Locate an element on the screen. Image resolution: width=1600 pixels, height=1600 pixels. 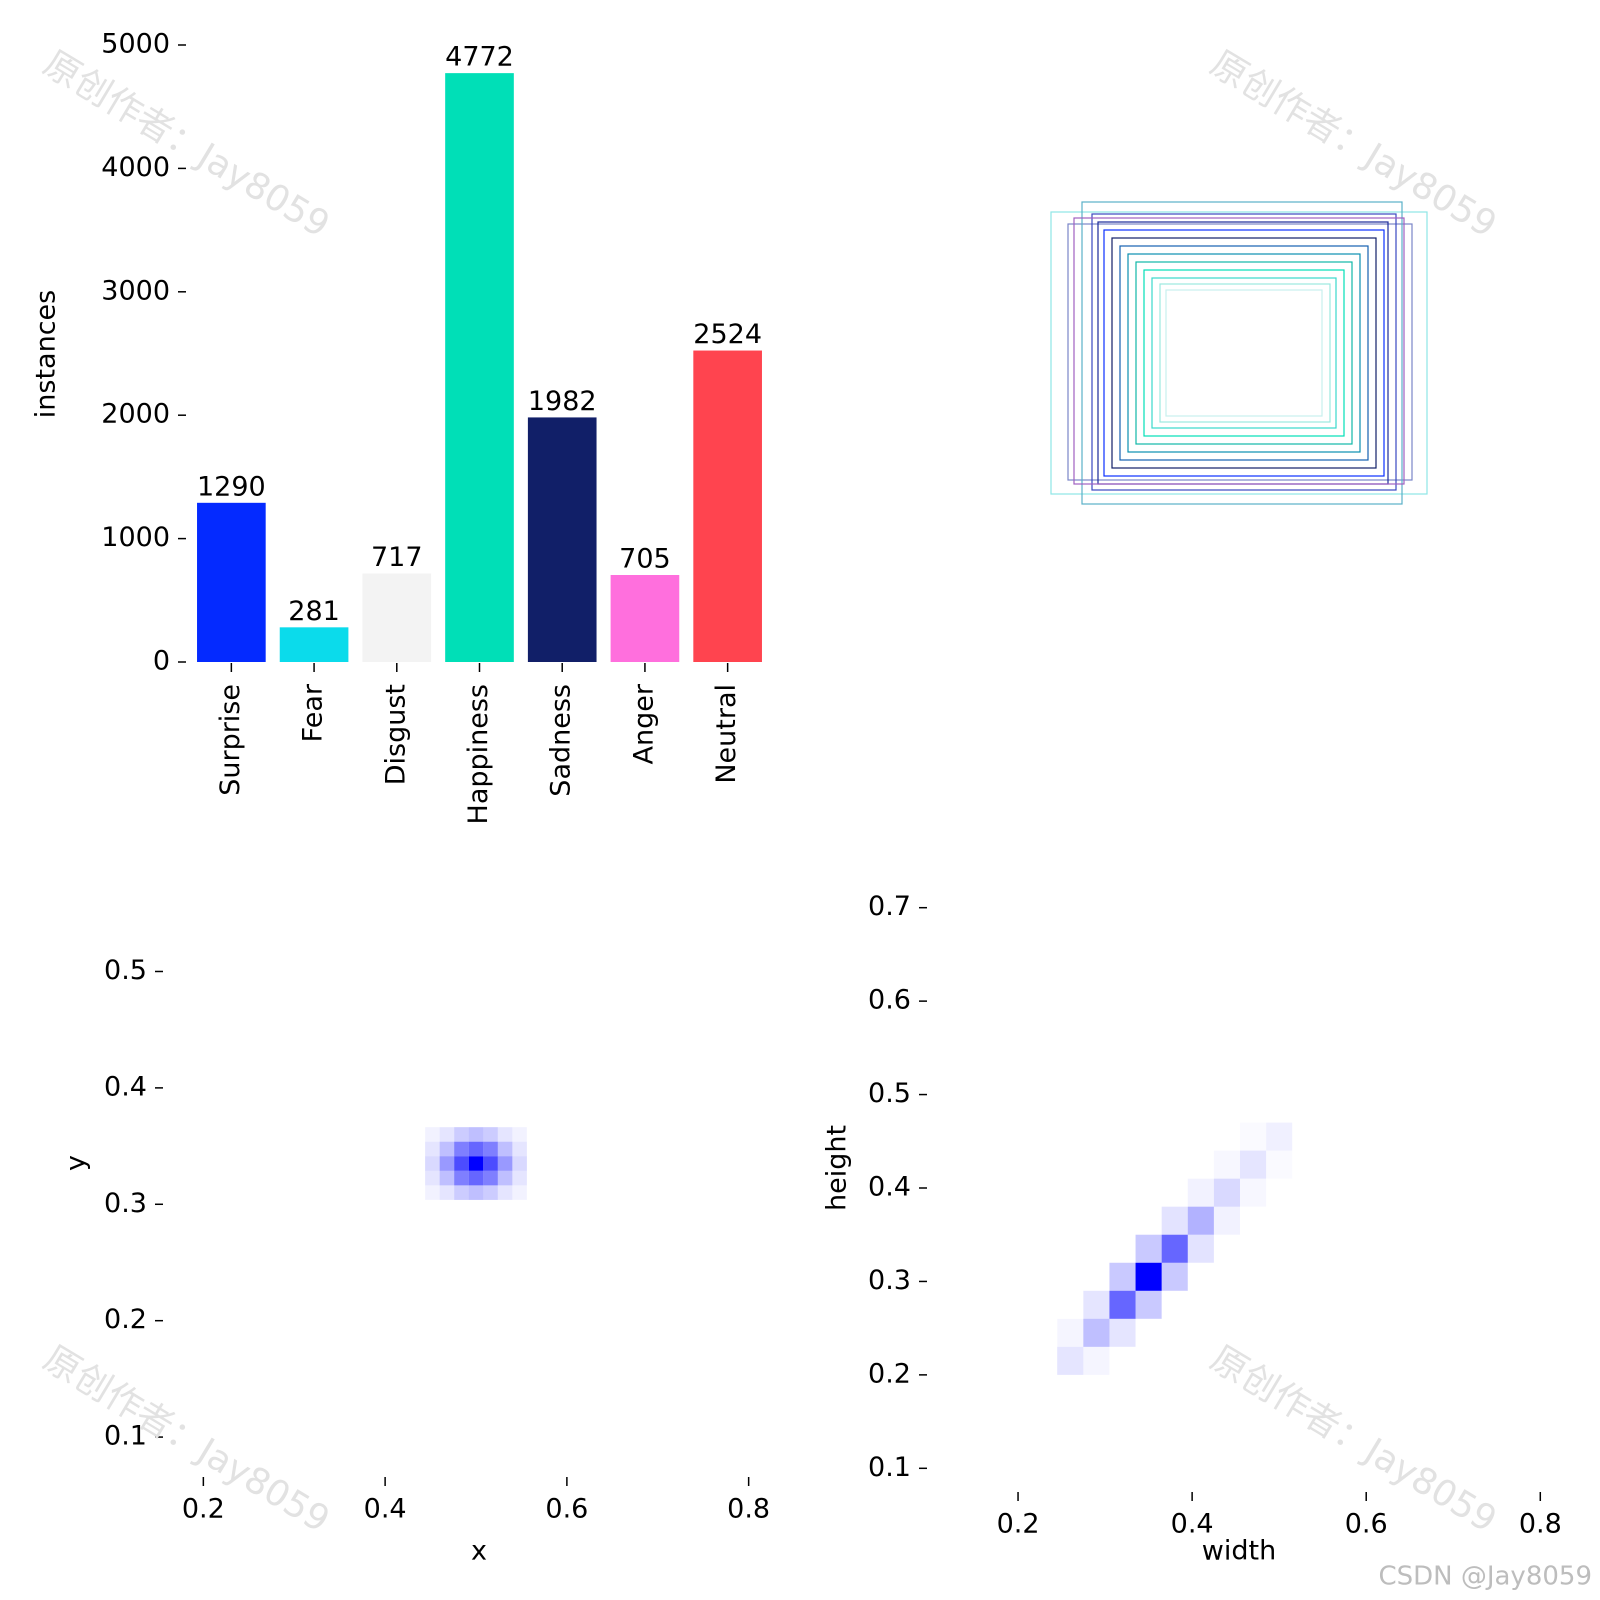
y-tick-label: 0.6 is located at coordinates (889, 1000).